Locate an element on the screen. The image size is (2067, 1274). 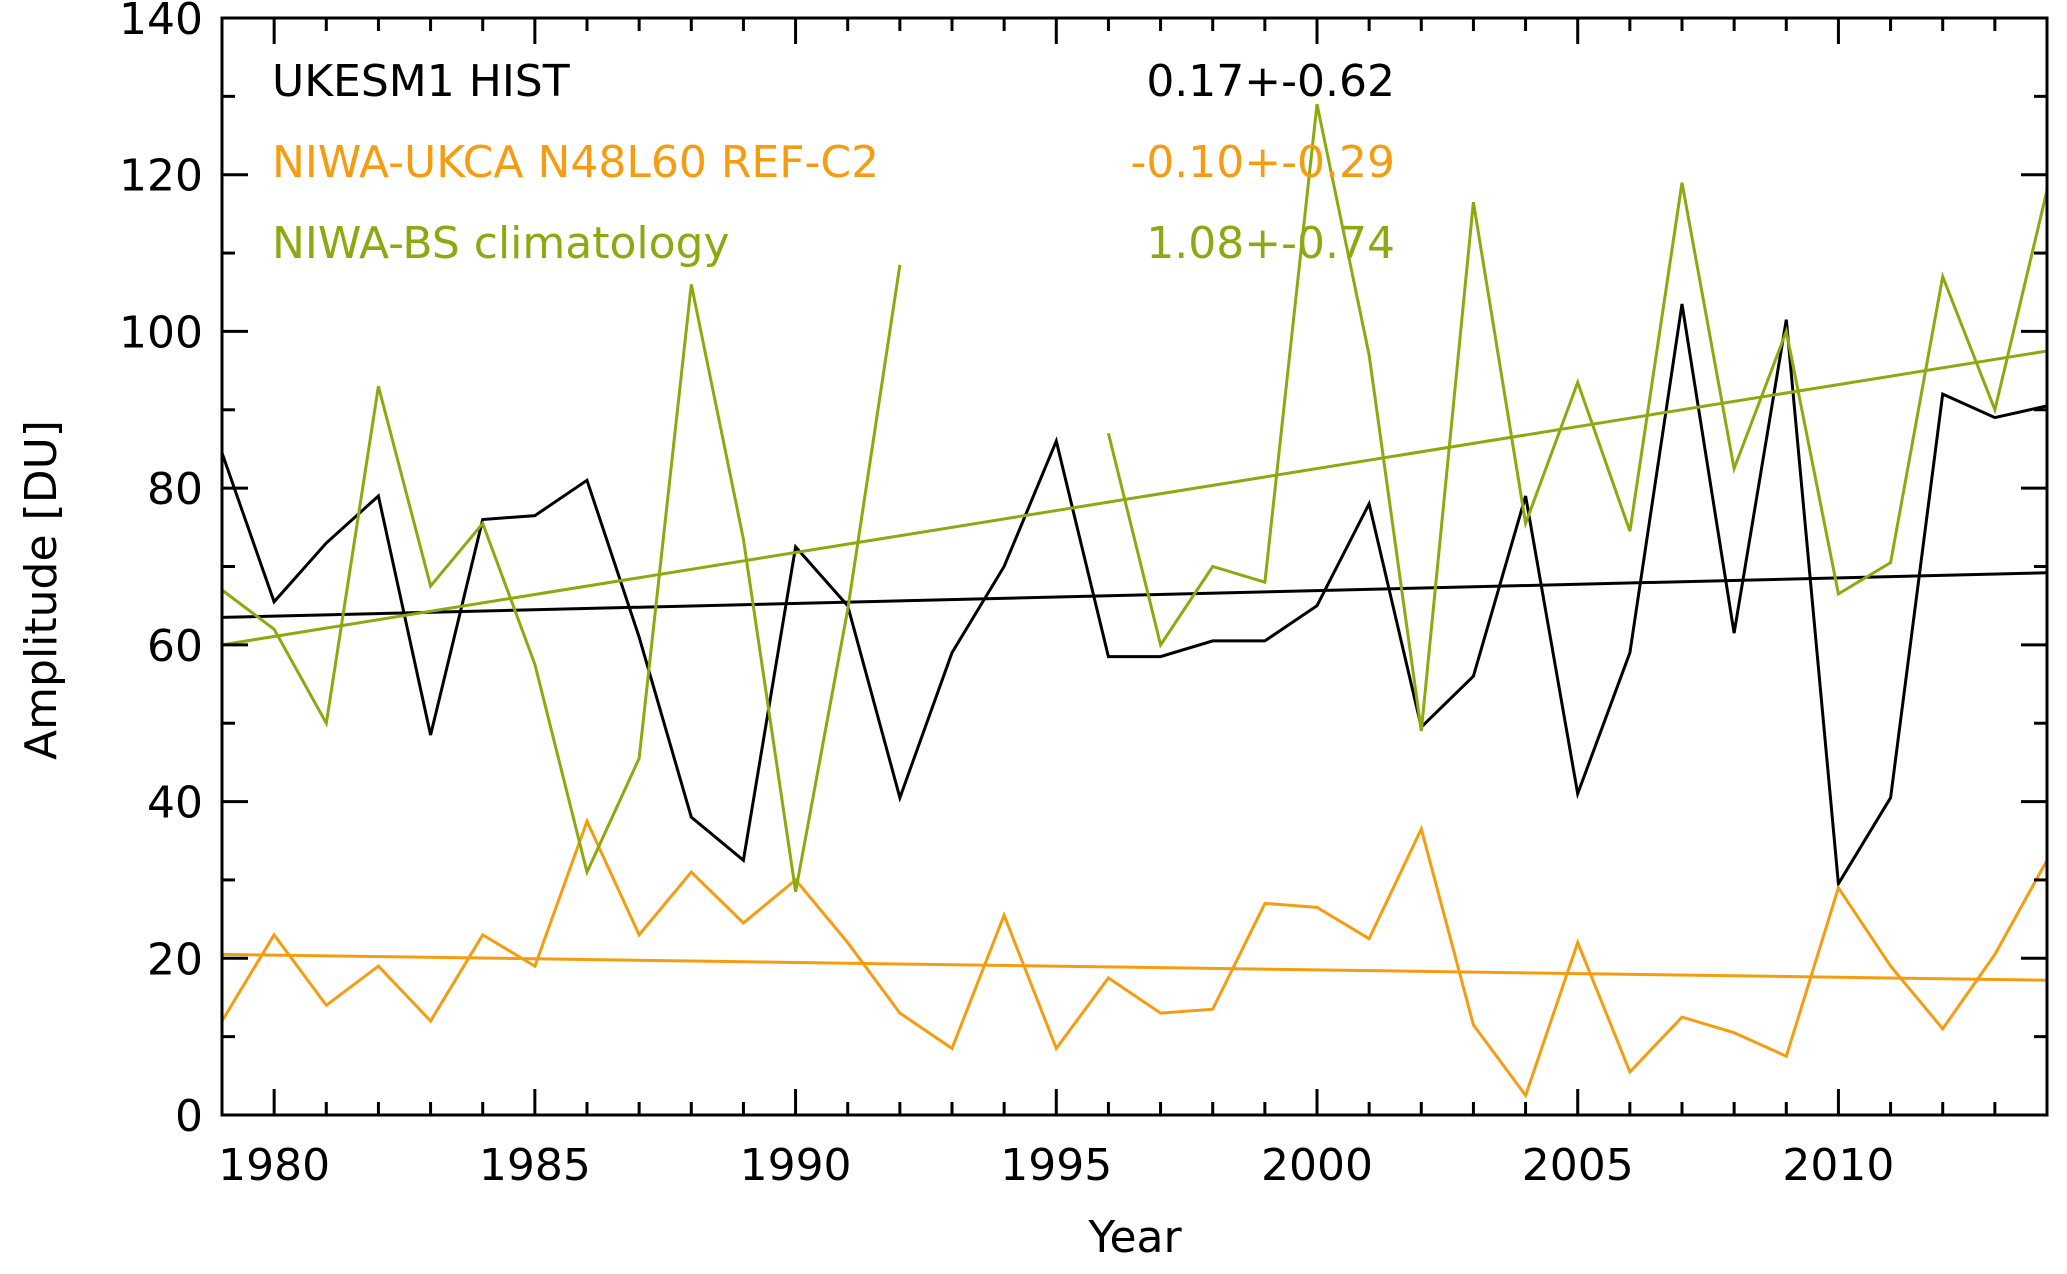
legend-label-2: NIWA-BS climatology is located at coordinates (501, 243).